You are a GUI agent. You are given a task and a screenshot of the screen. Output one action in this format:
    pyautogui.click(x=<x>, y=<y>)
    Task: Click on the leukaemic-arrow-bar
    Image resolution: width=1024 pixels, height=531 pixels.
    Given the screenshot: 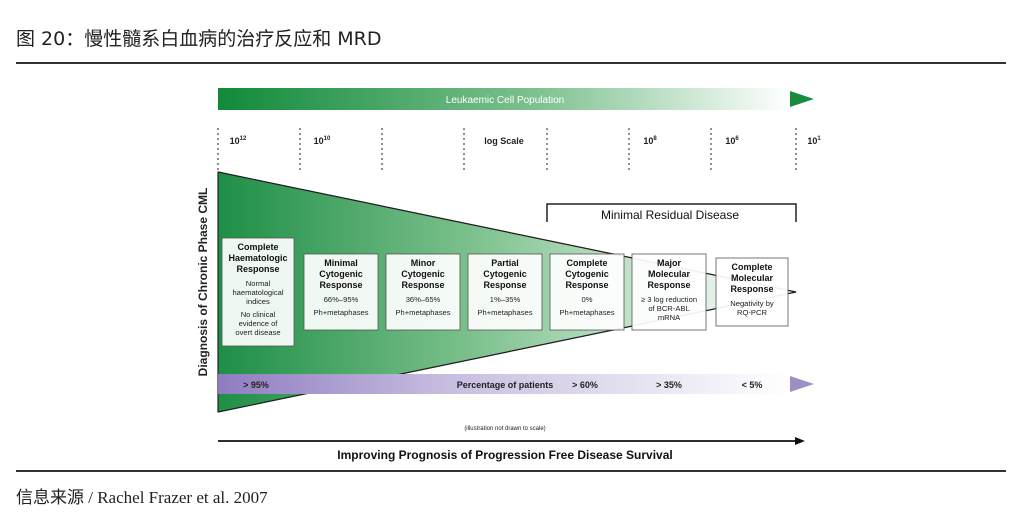 What is the action you would take?
    pyautogui.click(x=504, y=99)
    